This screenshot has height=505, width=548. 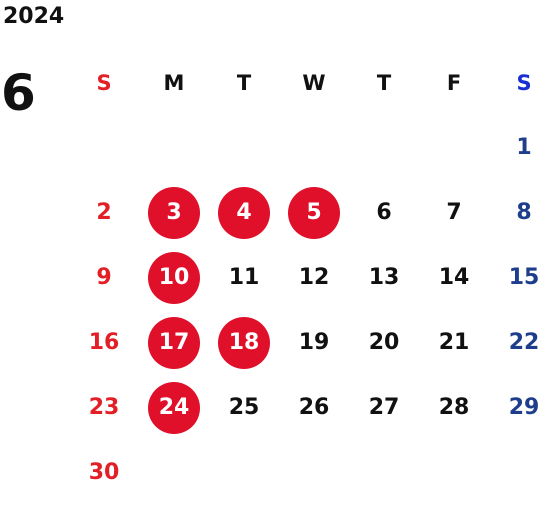 What do you see at coordinates (524, 147) in the screenshot?
I see `day-number: 1` at bounding box center [524, 147].